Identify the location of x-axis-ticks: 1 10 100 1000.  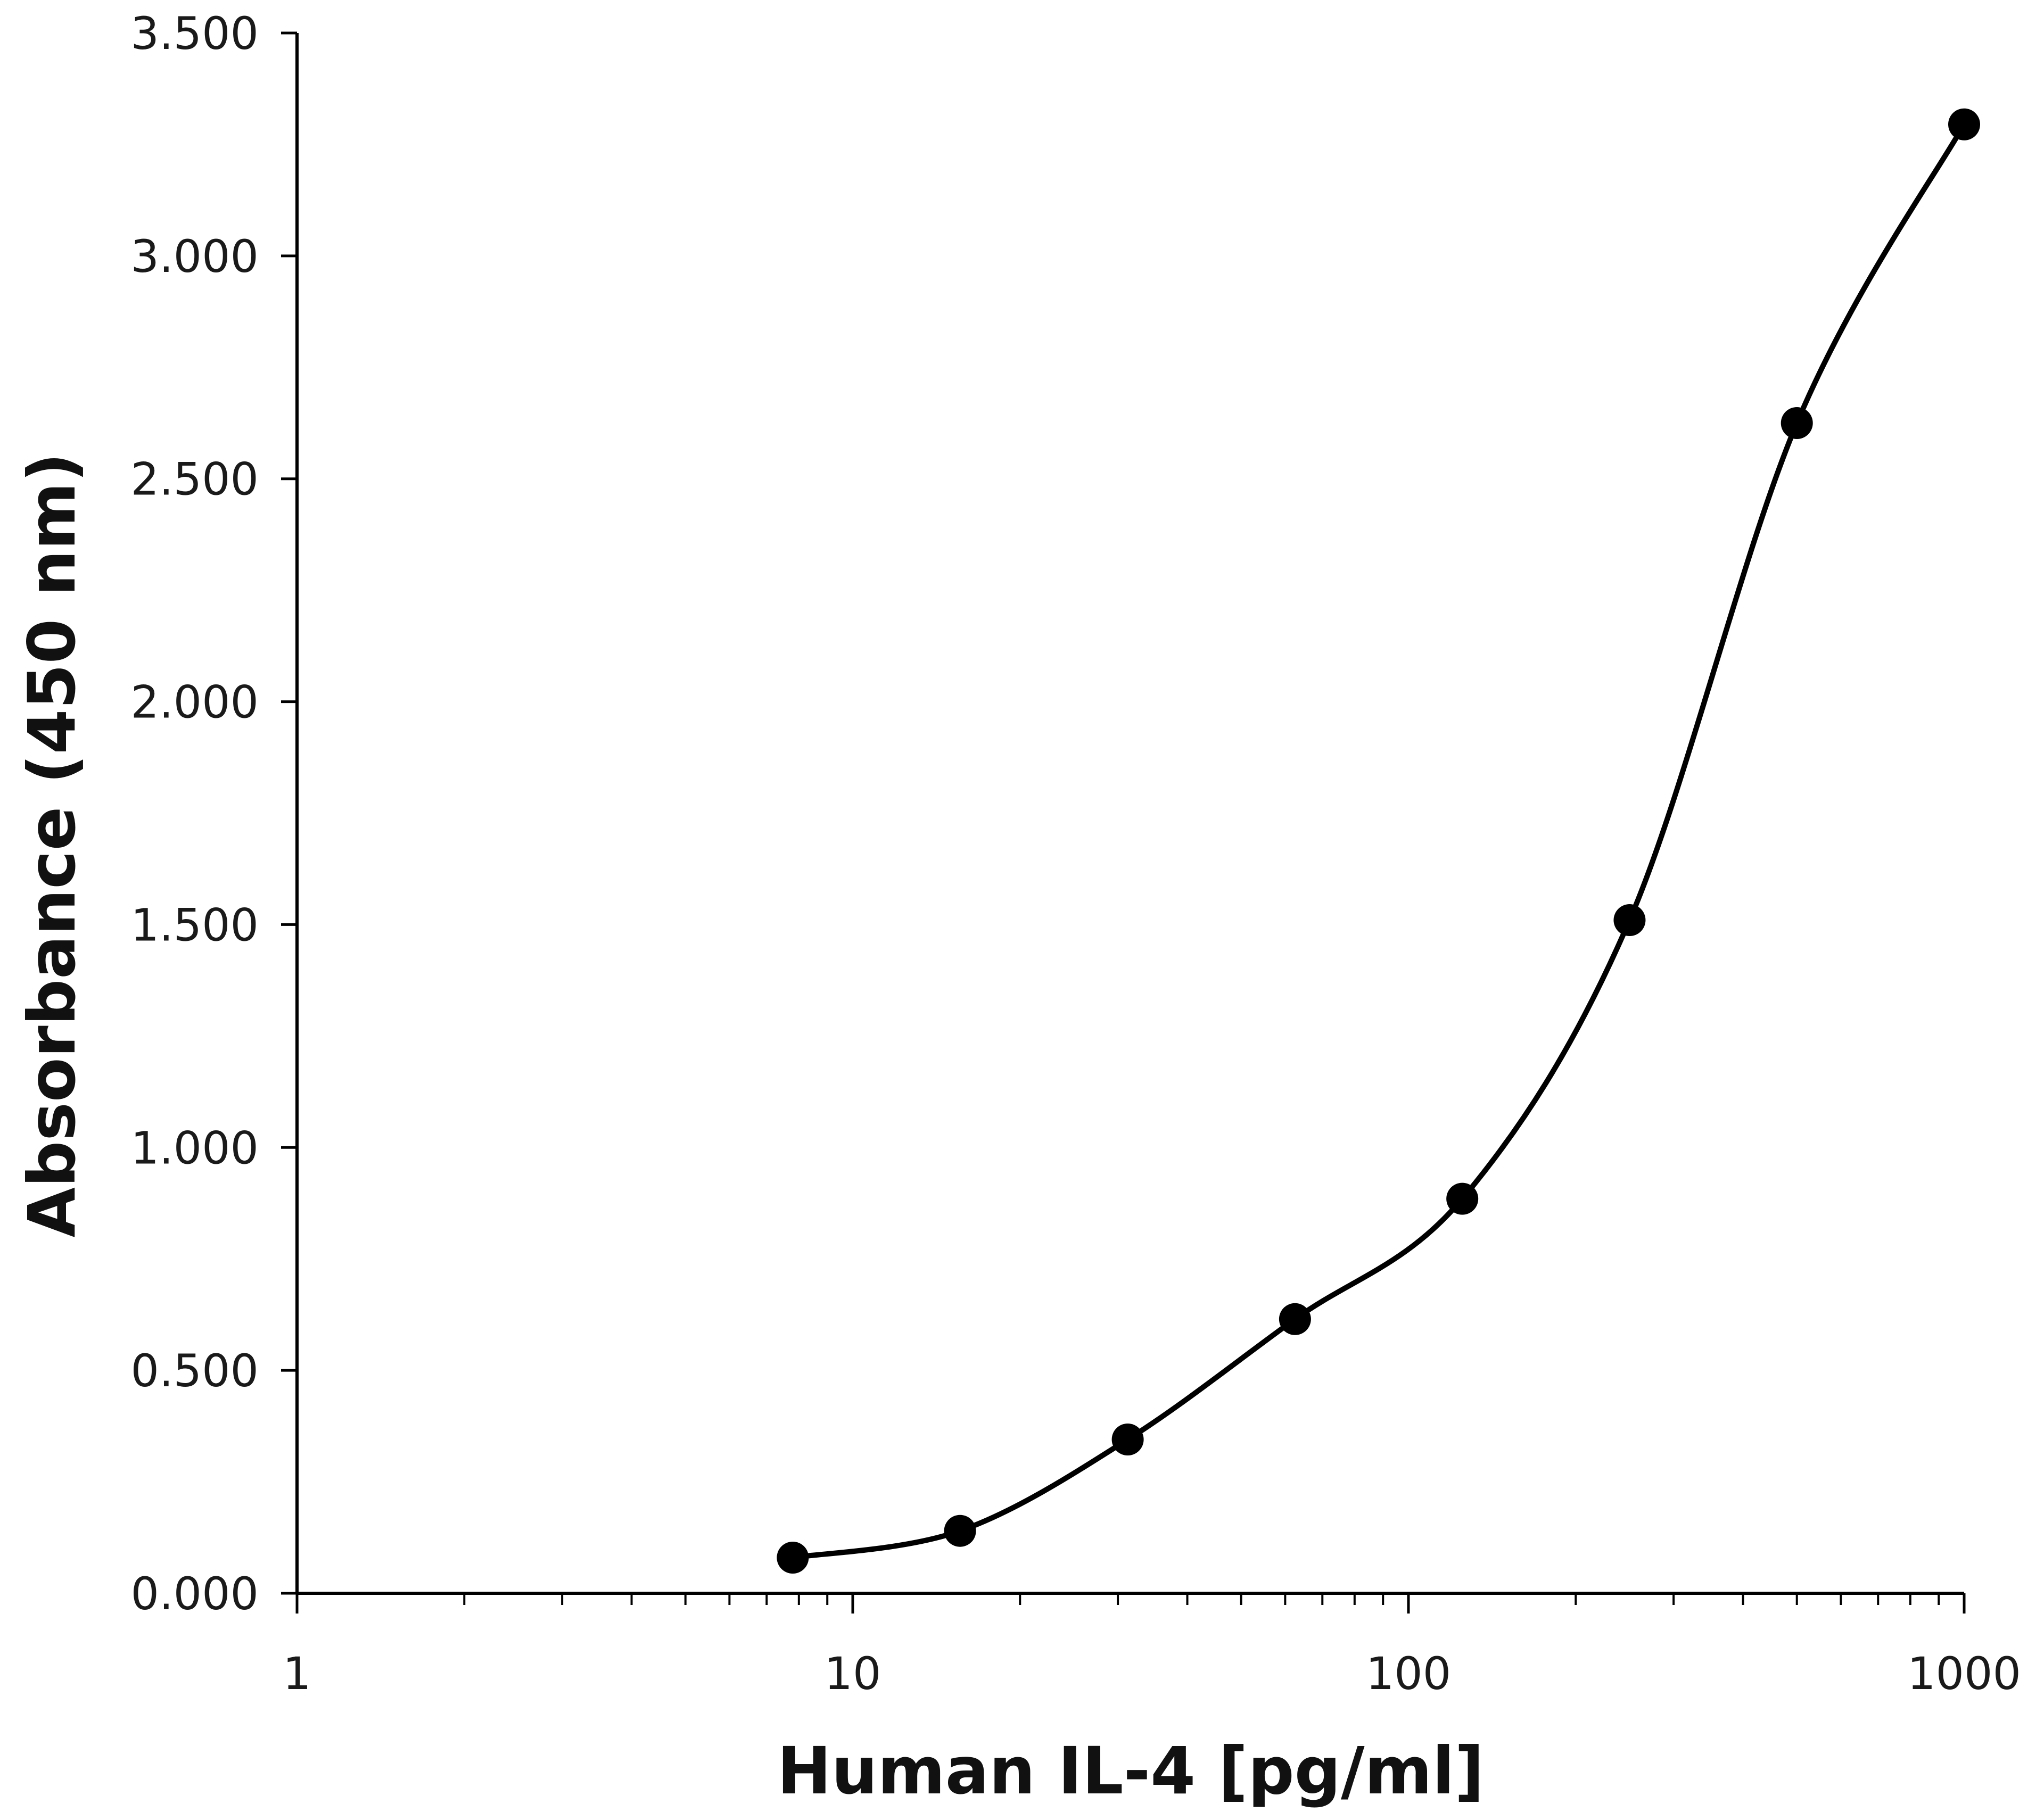
(1152, 1647).